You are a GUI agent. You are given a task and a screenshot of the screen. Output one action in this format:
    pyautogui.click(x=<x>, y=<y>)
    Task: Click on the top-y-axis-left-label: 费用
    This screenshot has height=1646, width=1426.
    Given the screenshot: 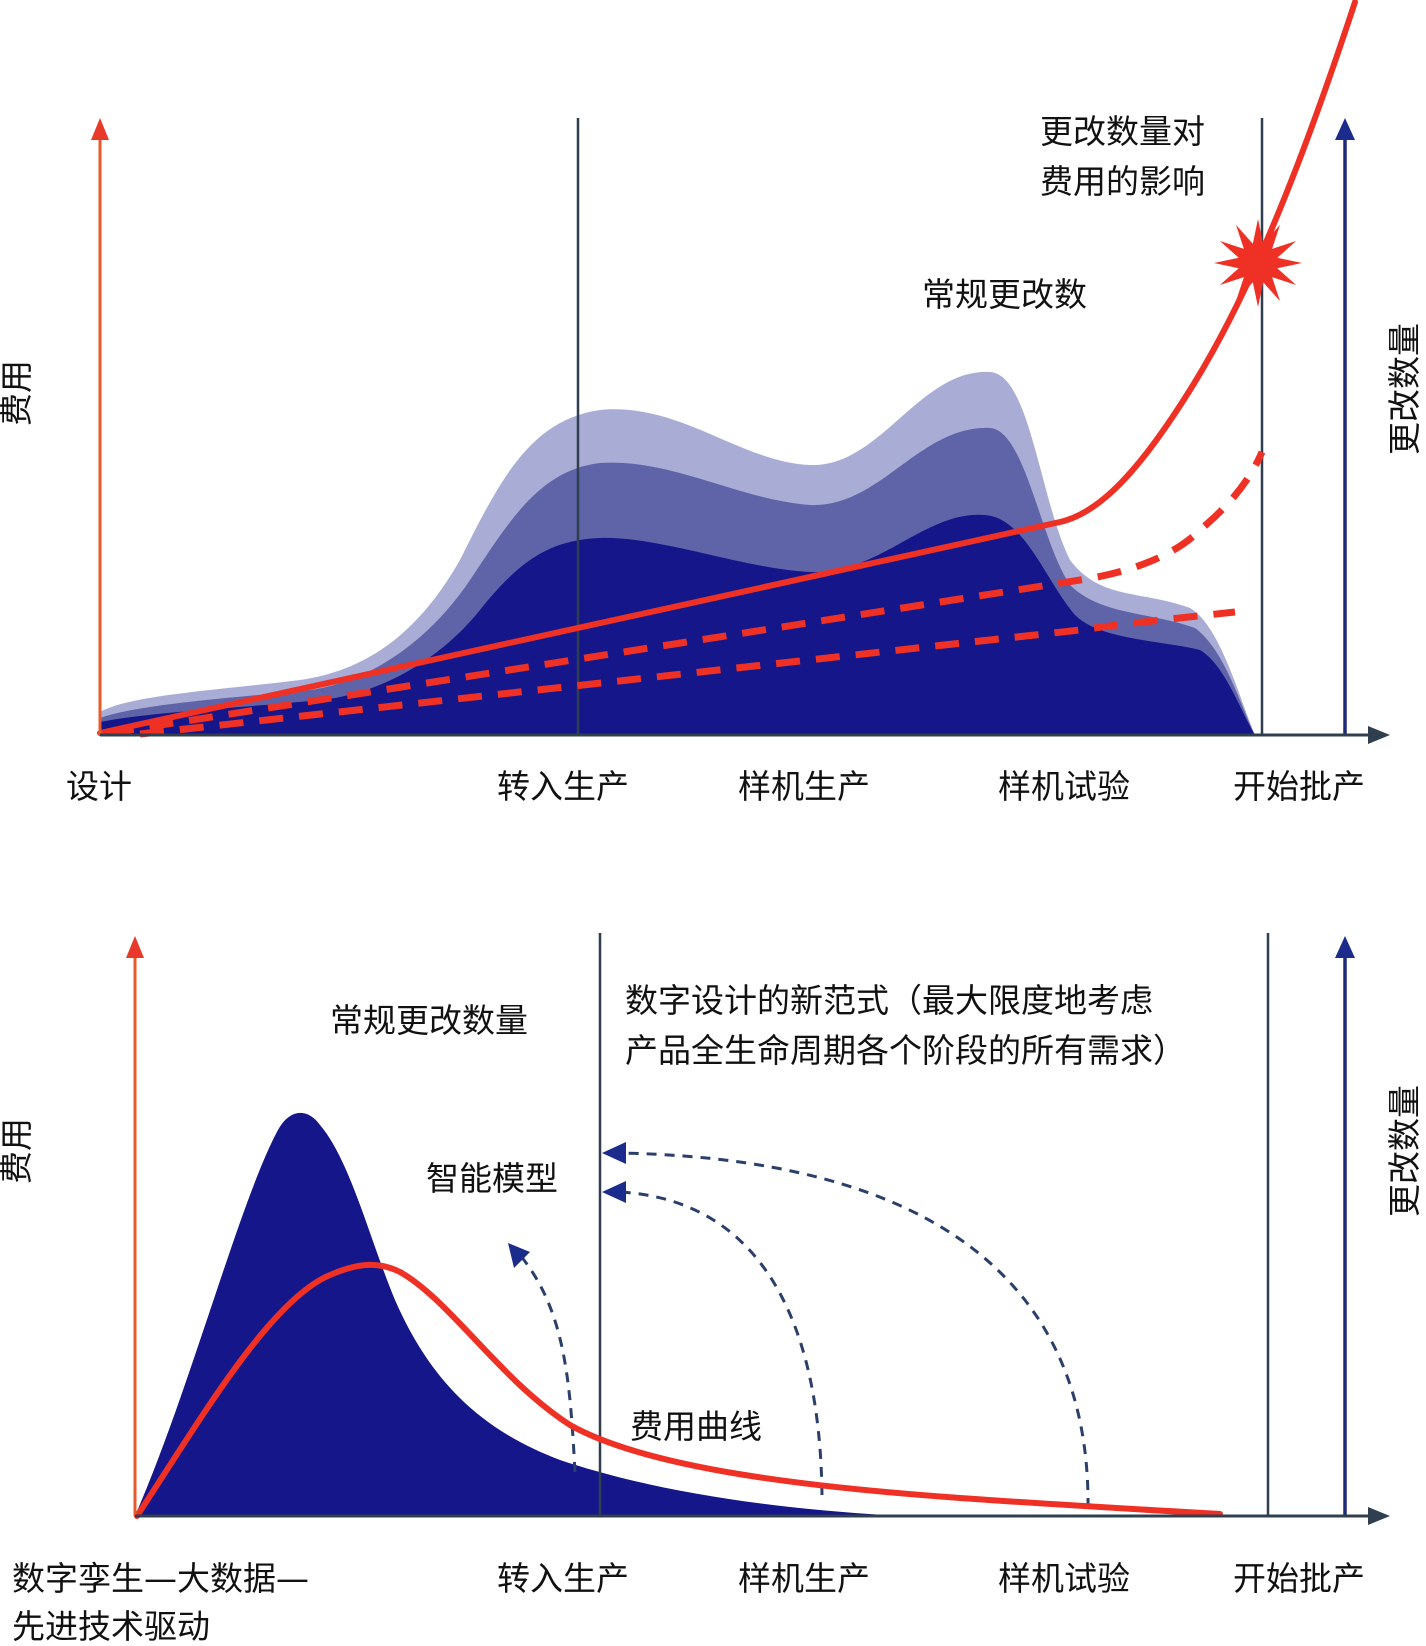 What is the action you would take?
    pyautogui.click(x=18, y=393)
    